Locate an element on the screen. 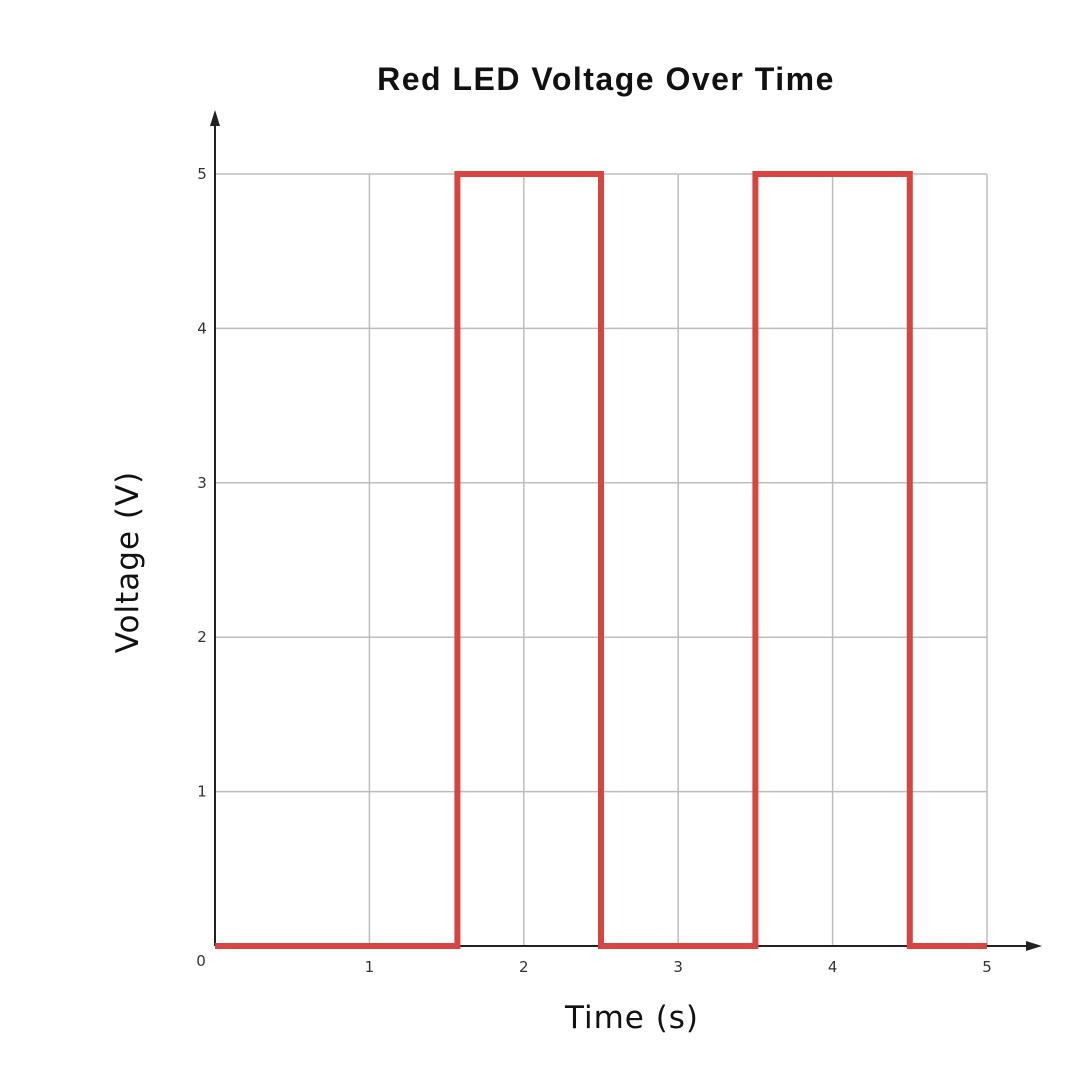 Image resolution: width=1092 pixels, height=1080 pixels. y-tick-label-4: 4 is located at coordinates (202, 328).